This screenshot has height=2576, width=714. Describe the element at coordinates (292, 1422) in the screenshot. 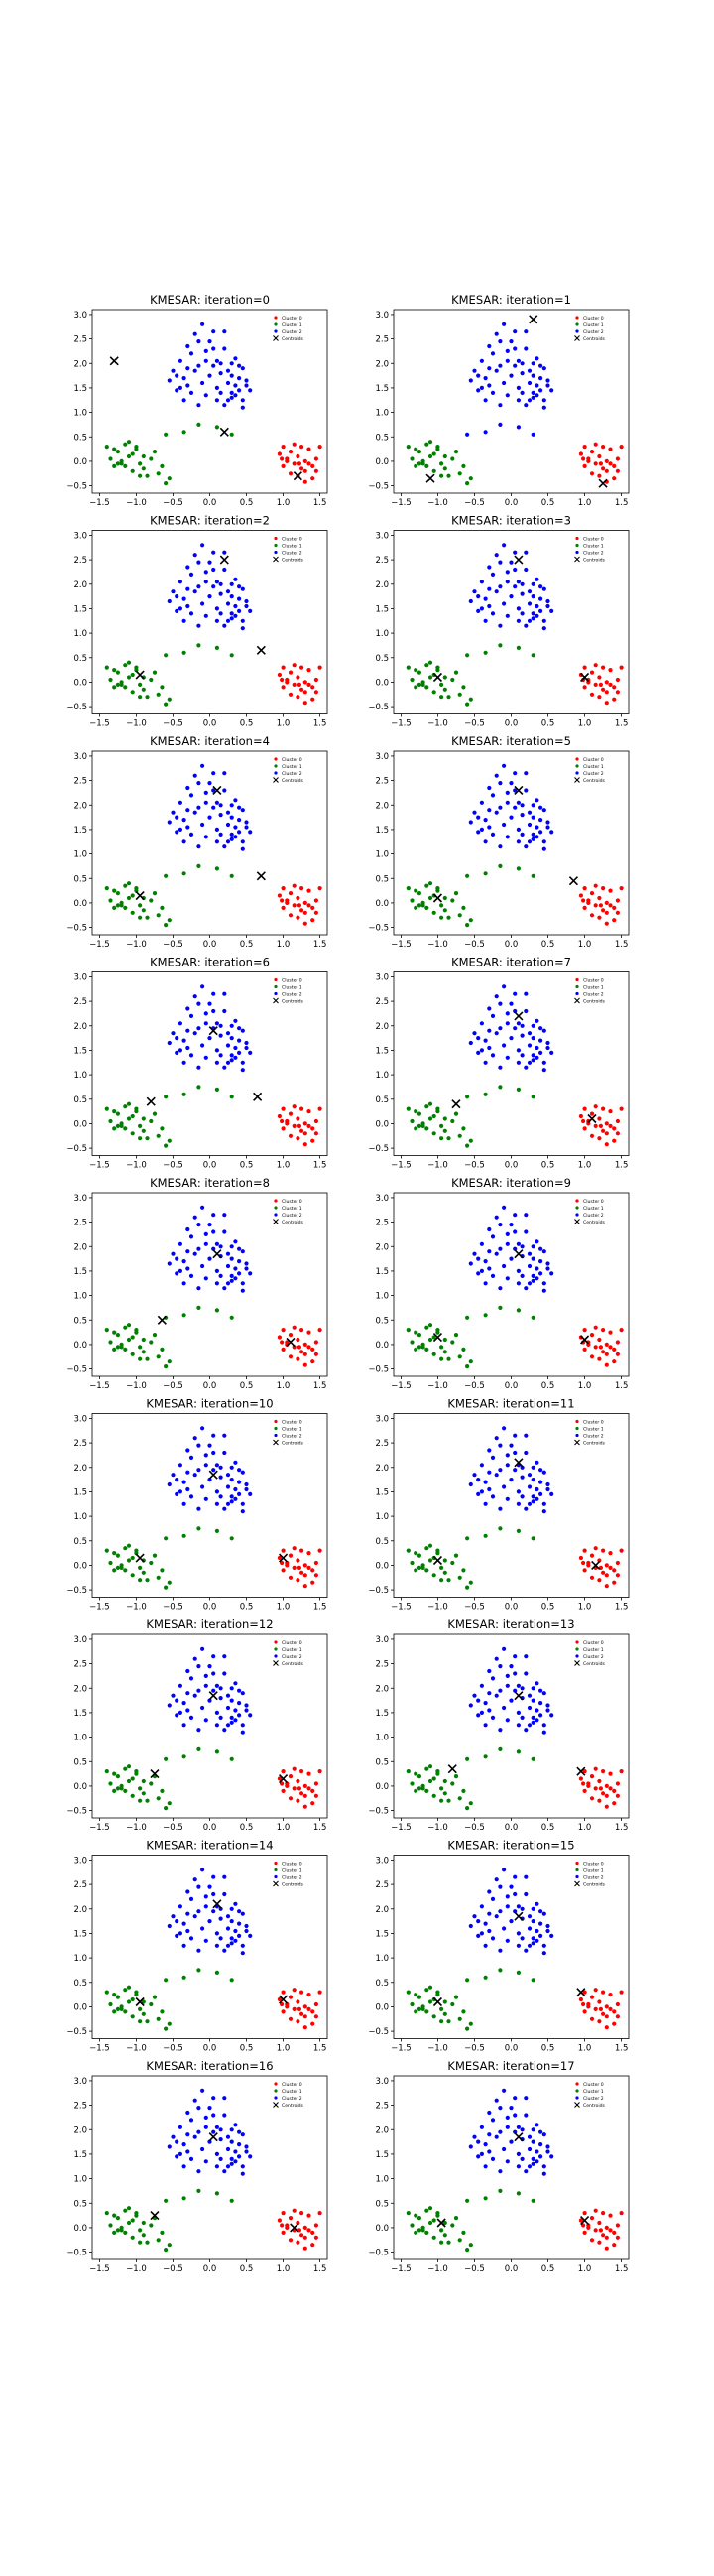

I see `legend-label: Cluster 0` at that location.